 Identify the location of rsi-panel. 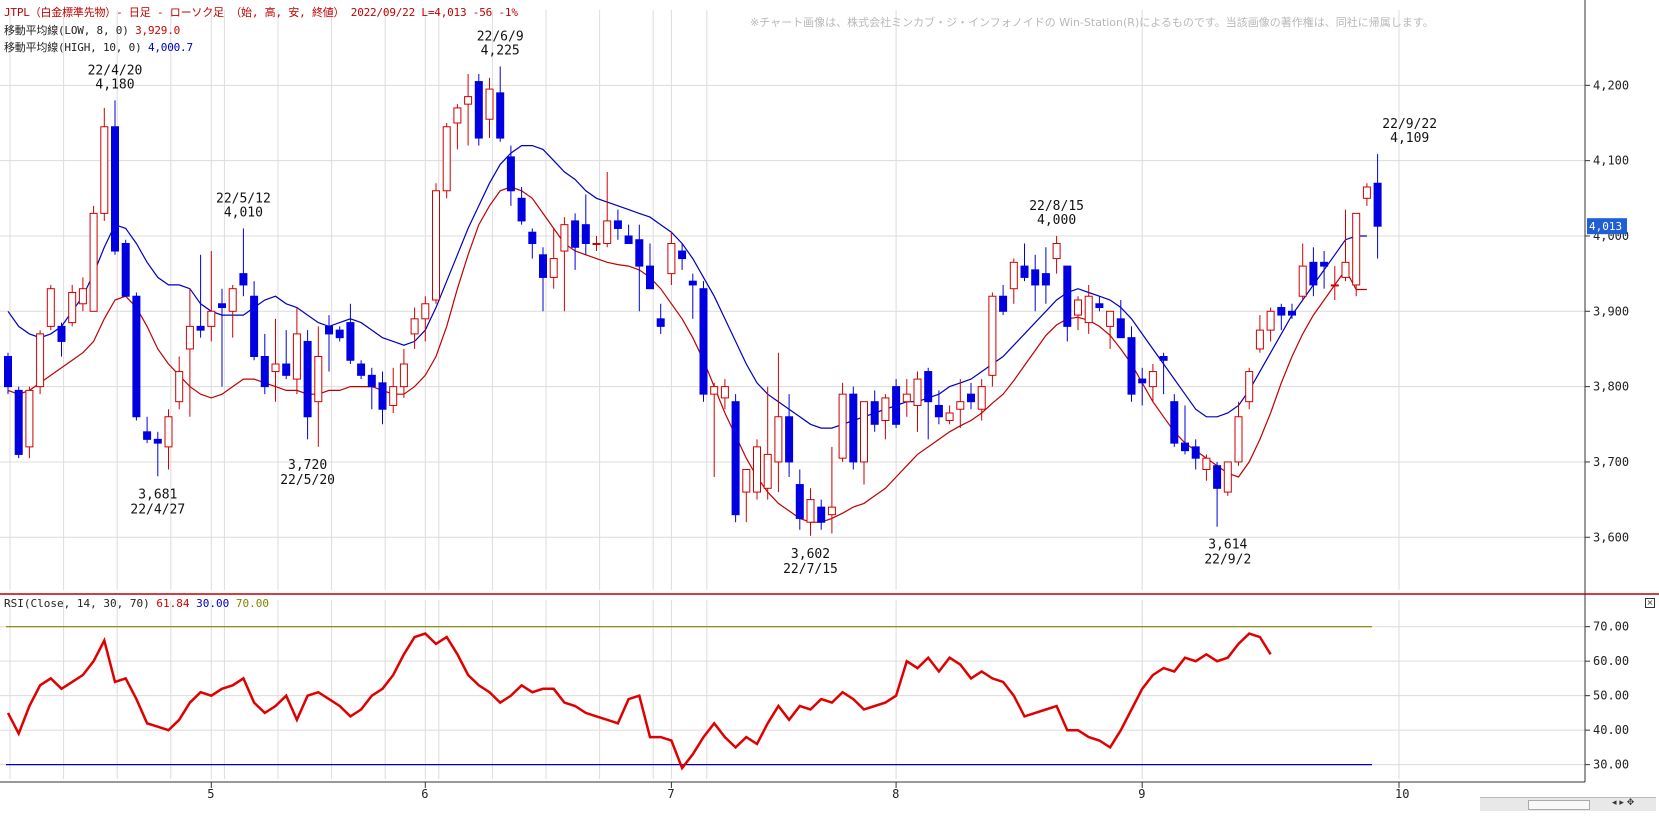
(689, 698).